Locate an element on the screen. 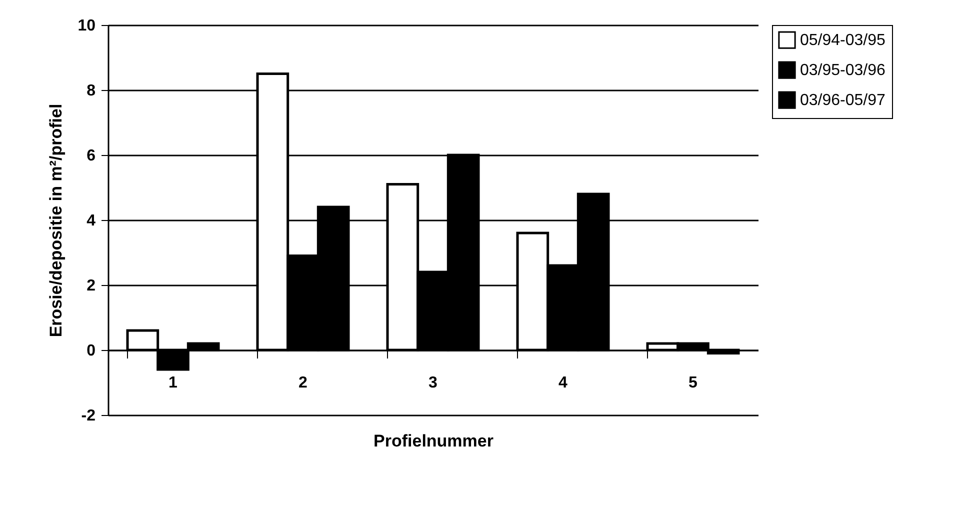 This screenshot has width=969, height=514. y-tick-label: 2 is located at coordinates (91, 286).